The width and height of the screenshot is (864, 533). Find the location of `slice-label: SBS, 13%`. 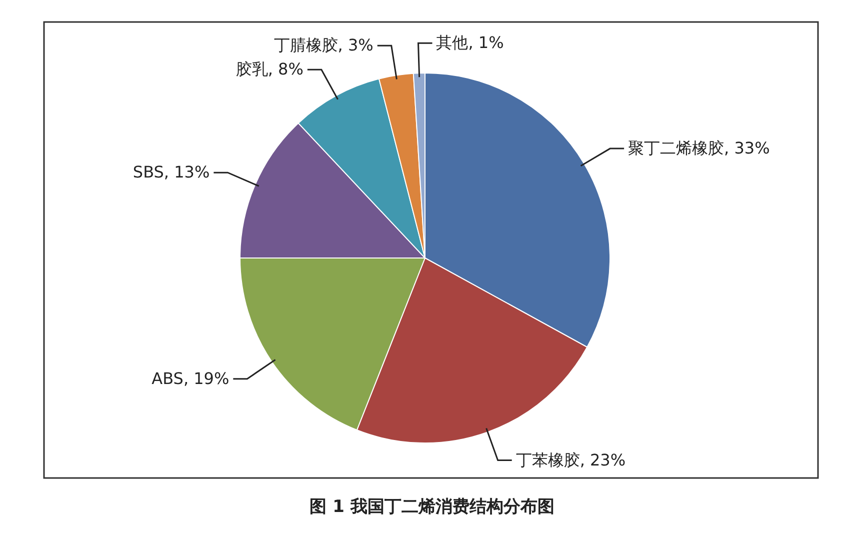

slice-label: SBS, 13% is located at coordinates (171, 172).